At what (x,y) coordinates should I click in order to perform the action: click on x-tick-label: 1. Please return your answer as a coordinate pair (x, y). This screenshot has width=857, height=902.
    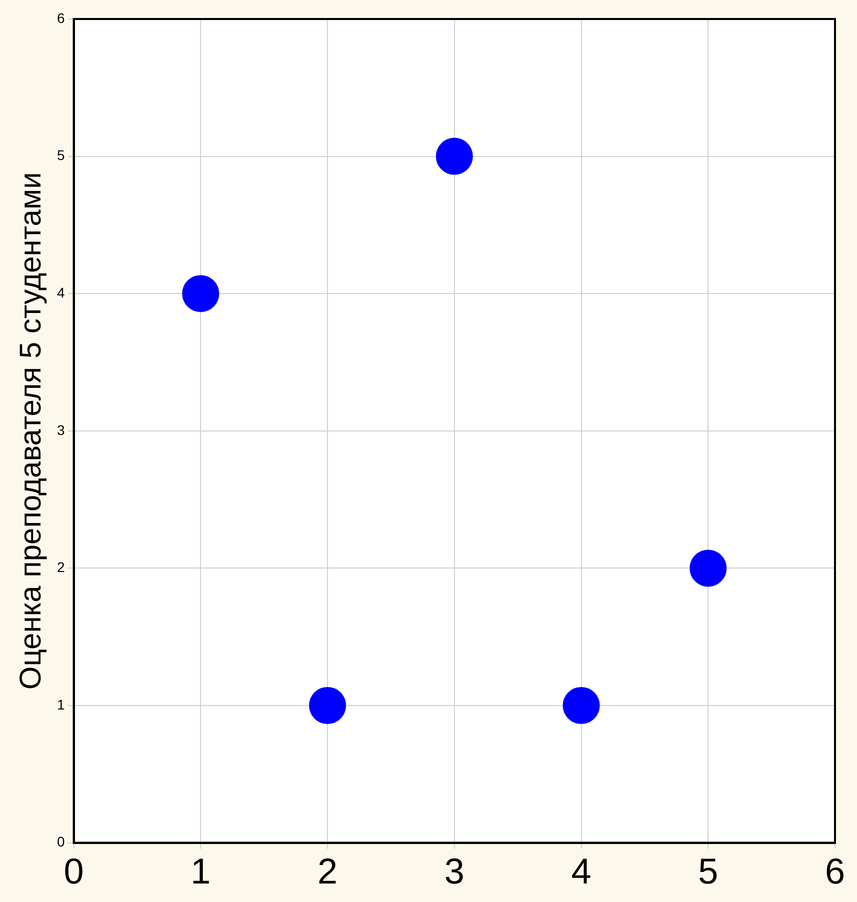
    Looking at the image, I should click on (200, 871).